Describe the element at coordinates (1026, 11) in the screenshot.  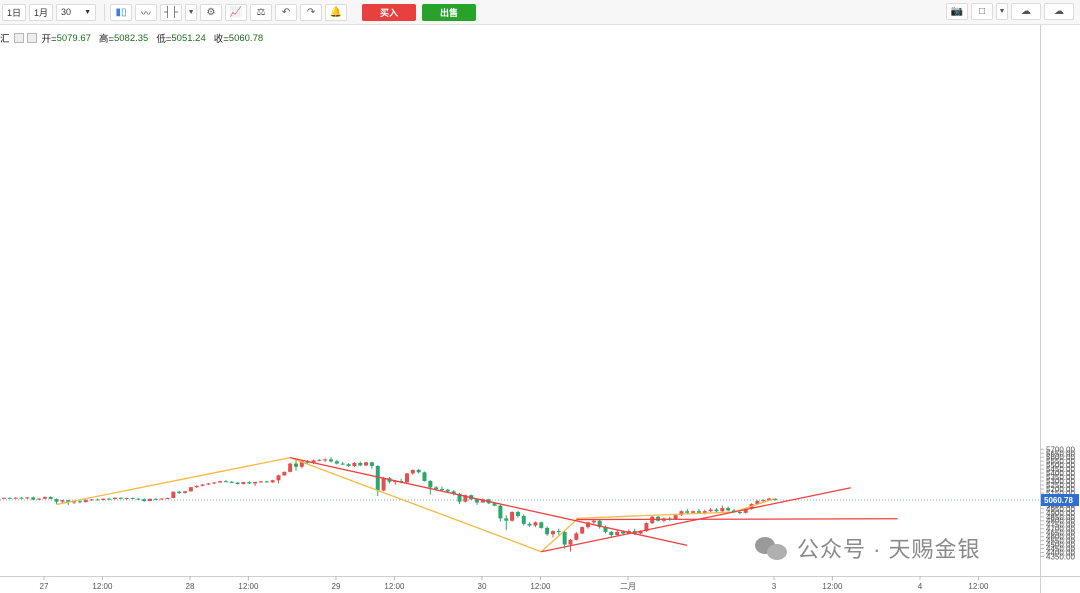
I see `cloud-icon: ☁` at that location.